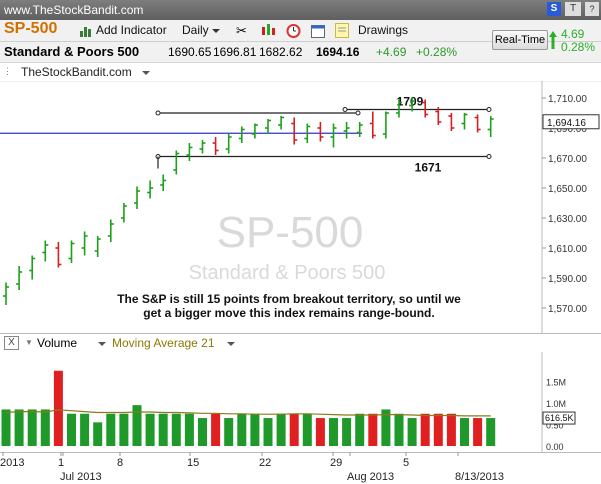 The image size is (601, 484). Describe the element at coordinates (31, 28) in the screenshot. I see `symbol-input: SP-500` at that location.